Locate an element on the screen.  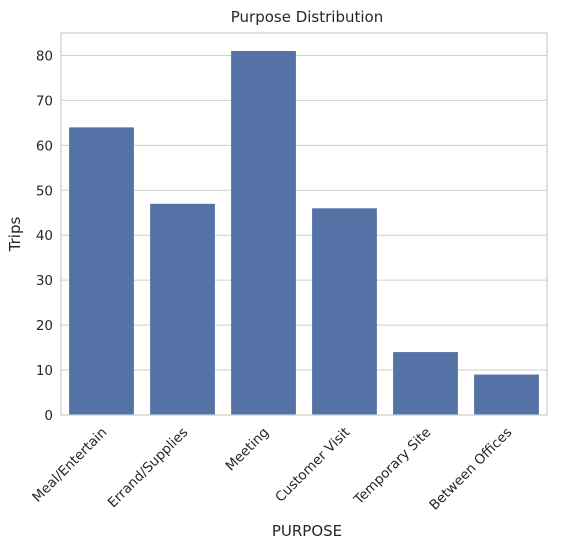
chart-title: Purpose Distribution is located at coordinates (307, 17).